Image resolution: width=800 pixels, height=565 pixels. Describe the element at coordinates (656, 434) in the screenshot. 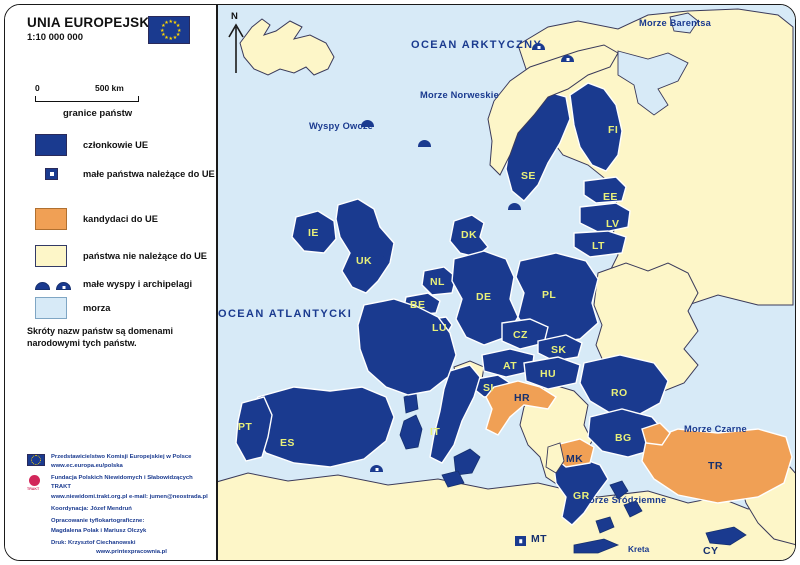

I see `turkey-thrace-shape` at that location.